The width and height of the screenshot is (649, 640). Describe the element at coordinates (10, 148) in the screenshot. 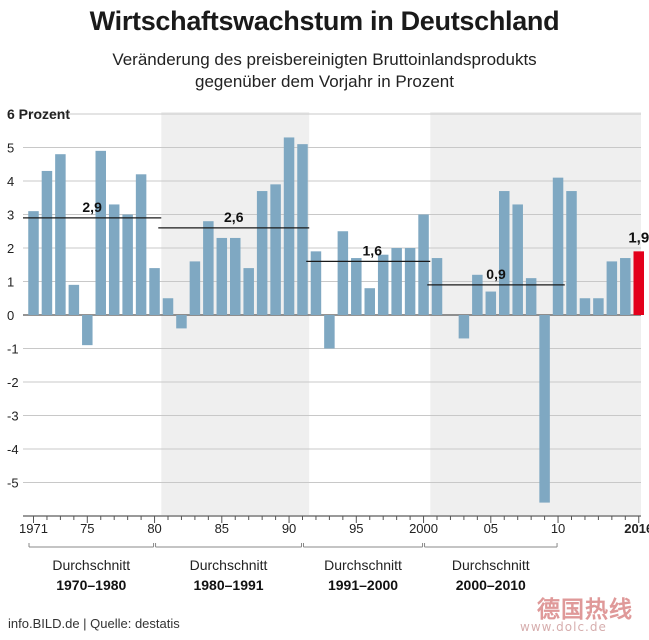

I see `y-tick-label: 5` at that location.